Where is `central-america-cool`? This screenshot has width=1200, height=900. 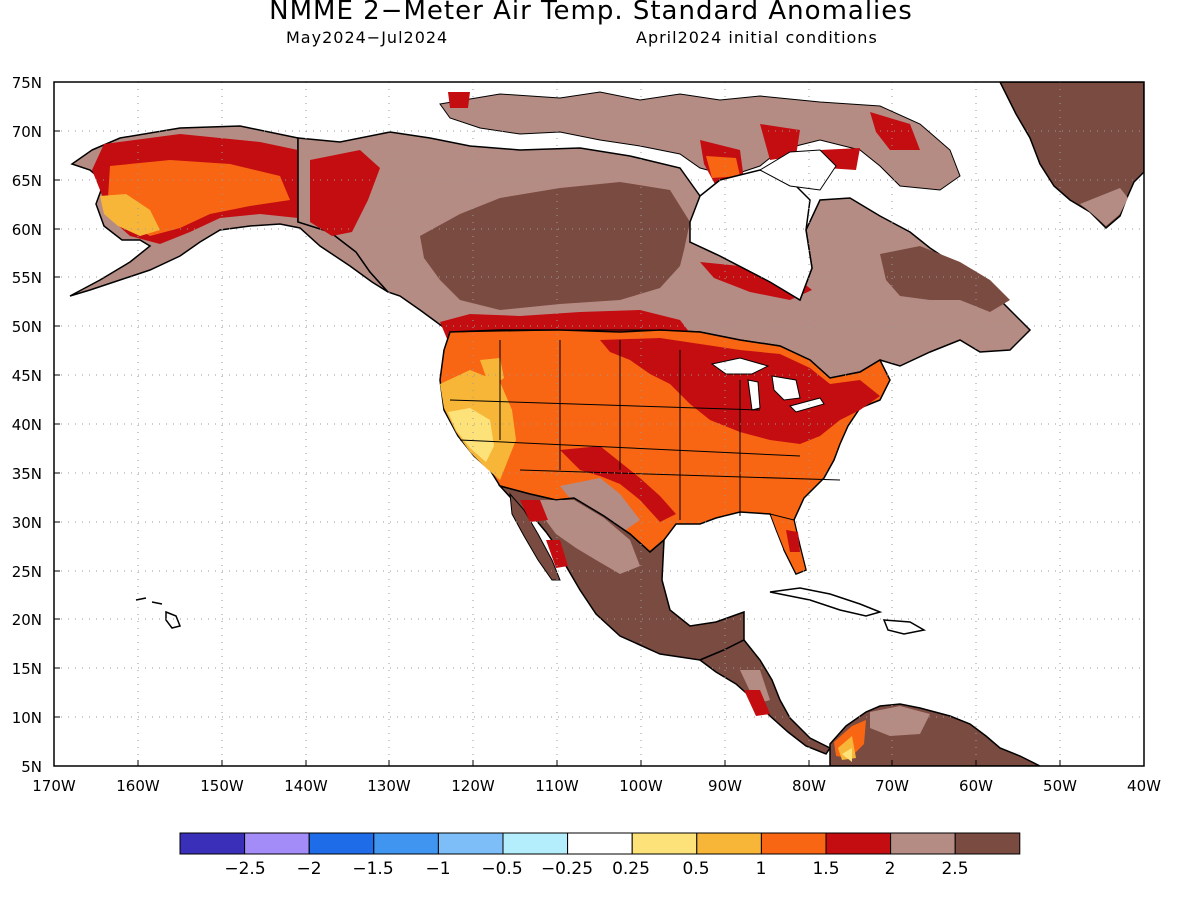 central-america-cool is located at coordinates (755, 687).